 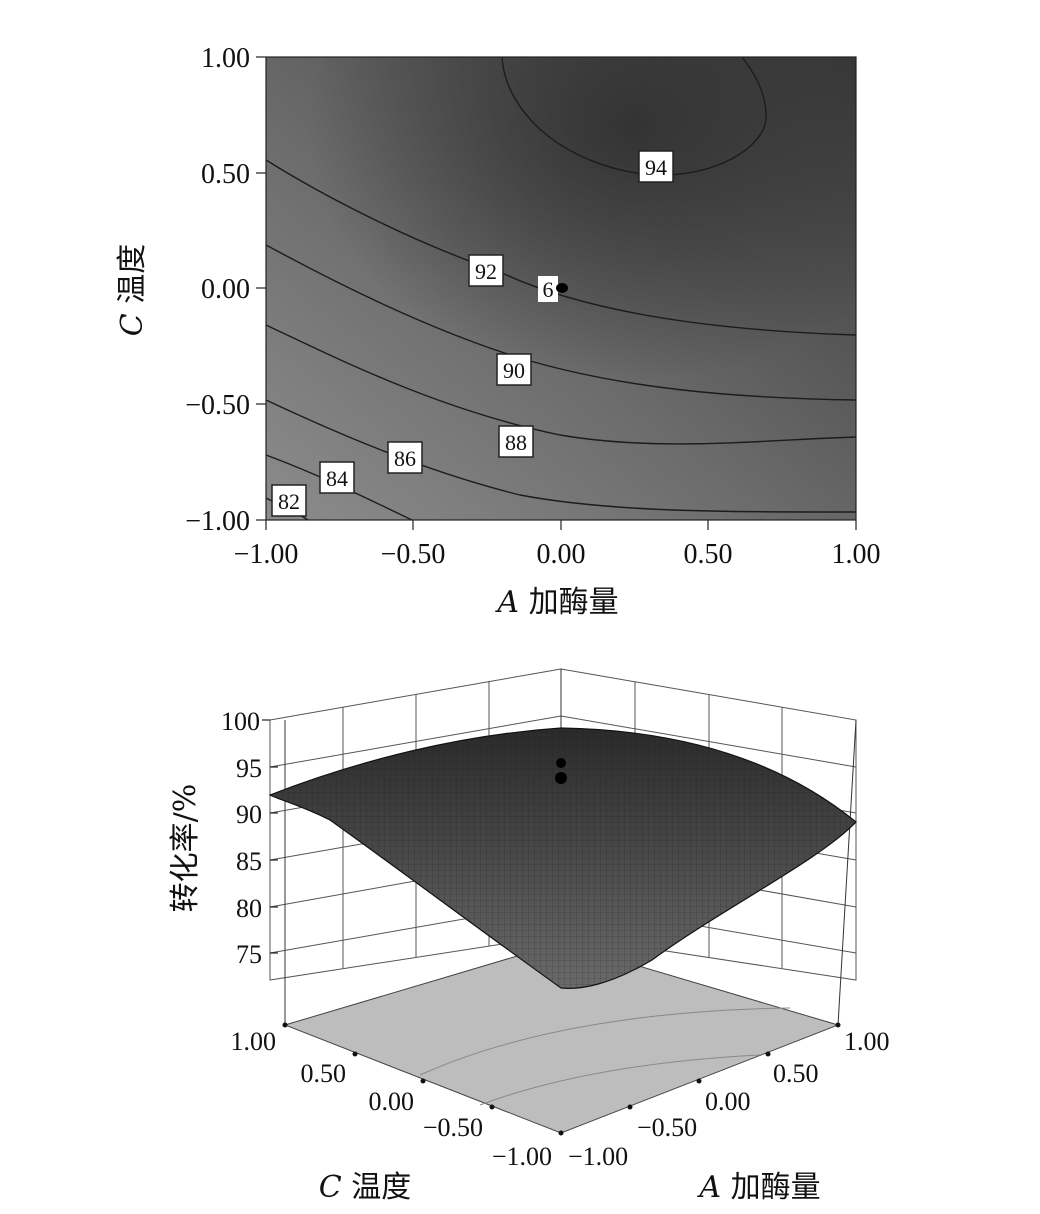 I want to click on contour-label-94: 94, so click(x=656, y=166).